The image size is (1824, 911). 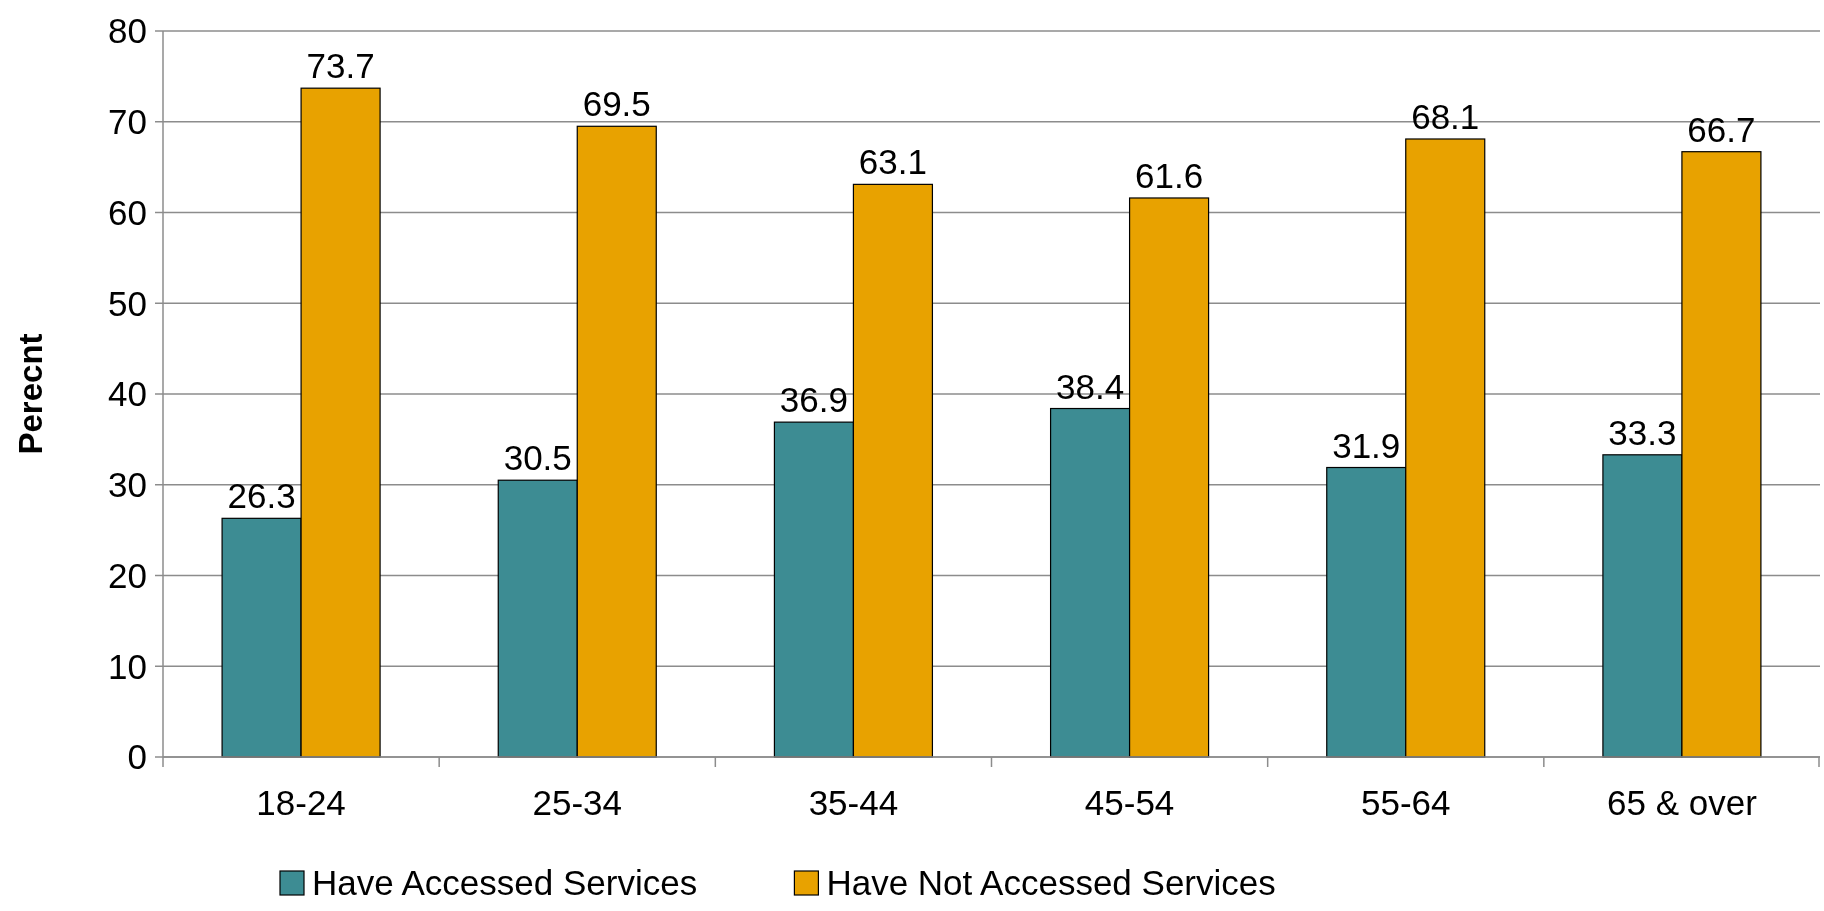 I want to click on data-label: 69.5, so click(x=616, y=104).